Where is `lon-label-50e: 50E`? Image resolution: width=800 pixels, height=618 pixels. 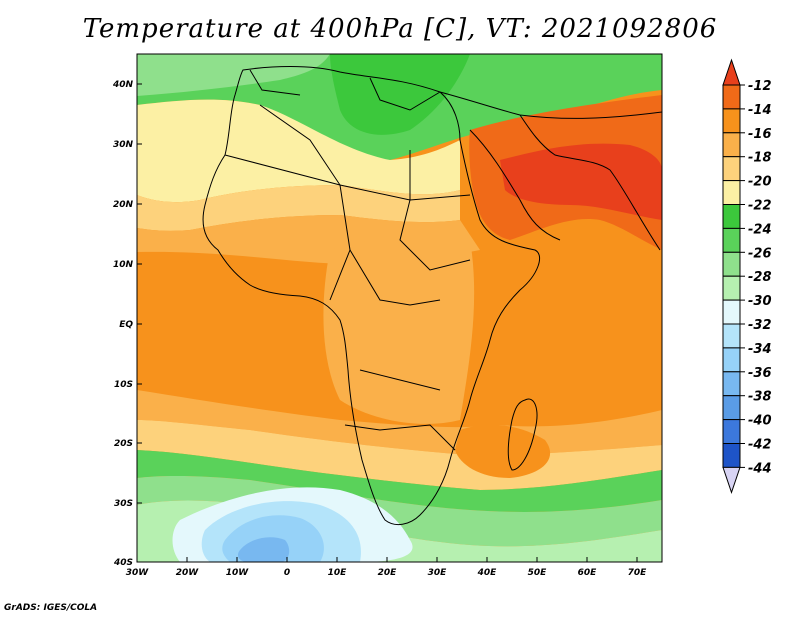
lon-label-50e: 50E is located at coordinates (538, 573).